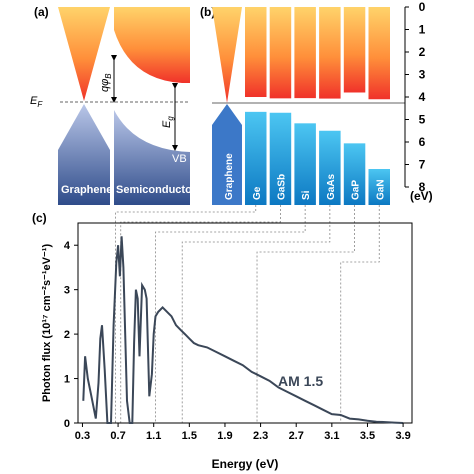 This screenshot has width=474, height=474. I want to click on cb-label: CB, so click(179, 92).